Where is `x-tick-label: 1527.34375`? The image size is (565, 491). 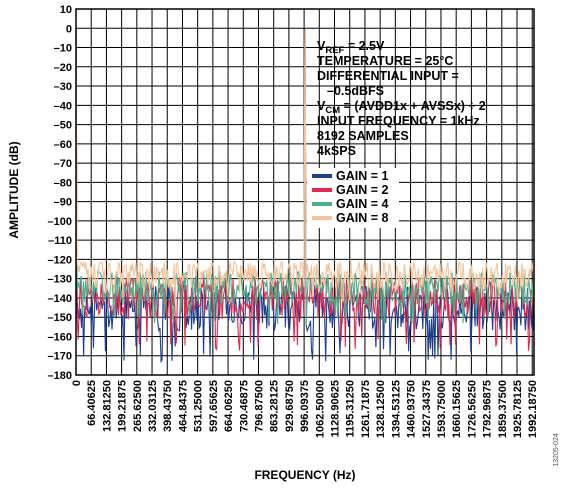
x-tick-label: 1527.34375 is located at coordinates (427, 409).